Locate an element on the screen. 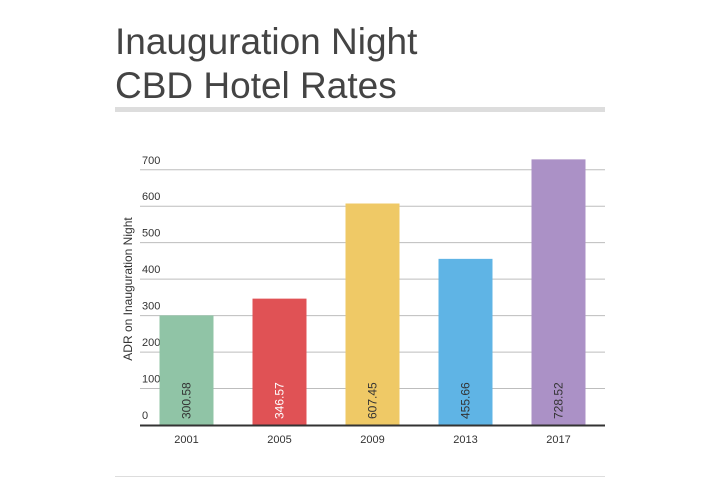 Image resolution: width=710 pixels, height=484 pixels. bar-2013 is located at coordinates (465, 341).